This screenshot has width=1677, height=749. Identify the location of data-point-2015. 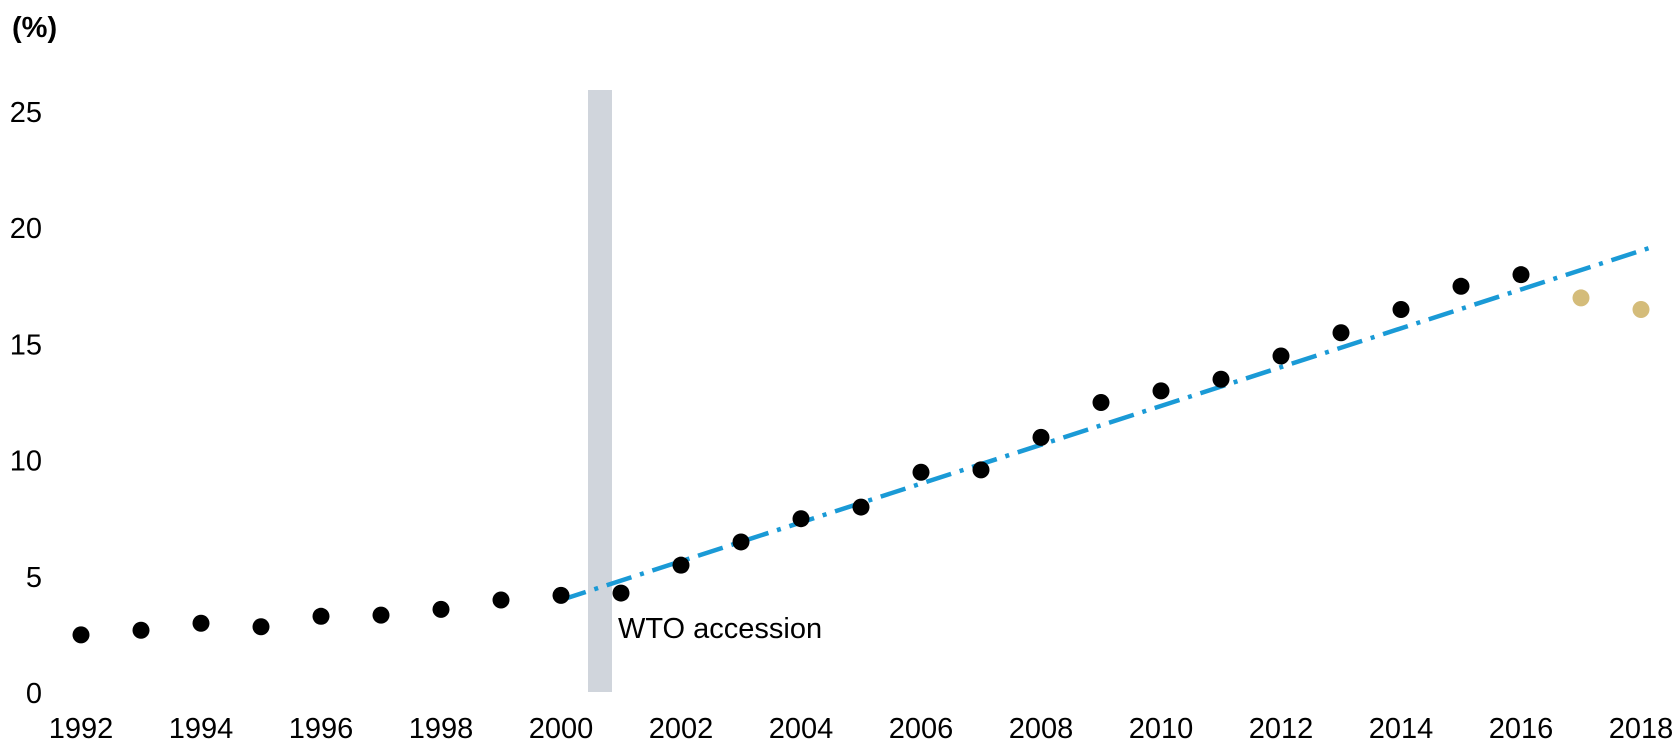
(1461, 286).